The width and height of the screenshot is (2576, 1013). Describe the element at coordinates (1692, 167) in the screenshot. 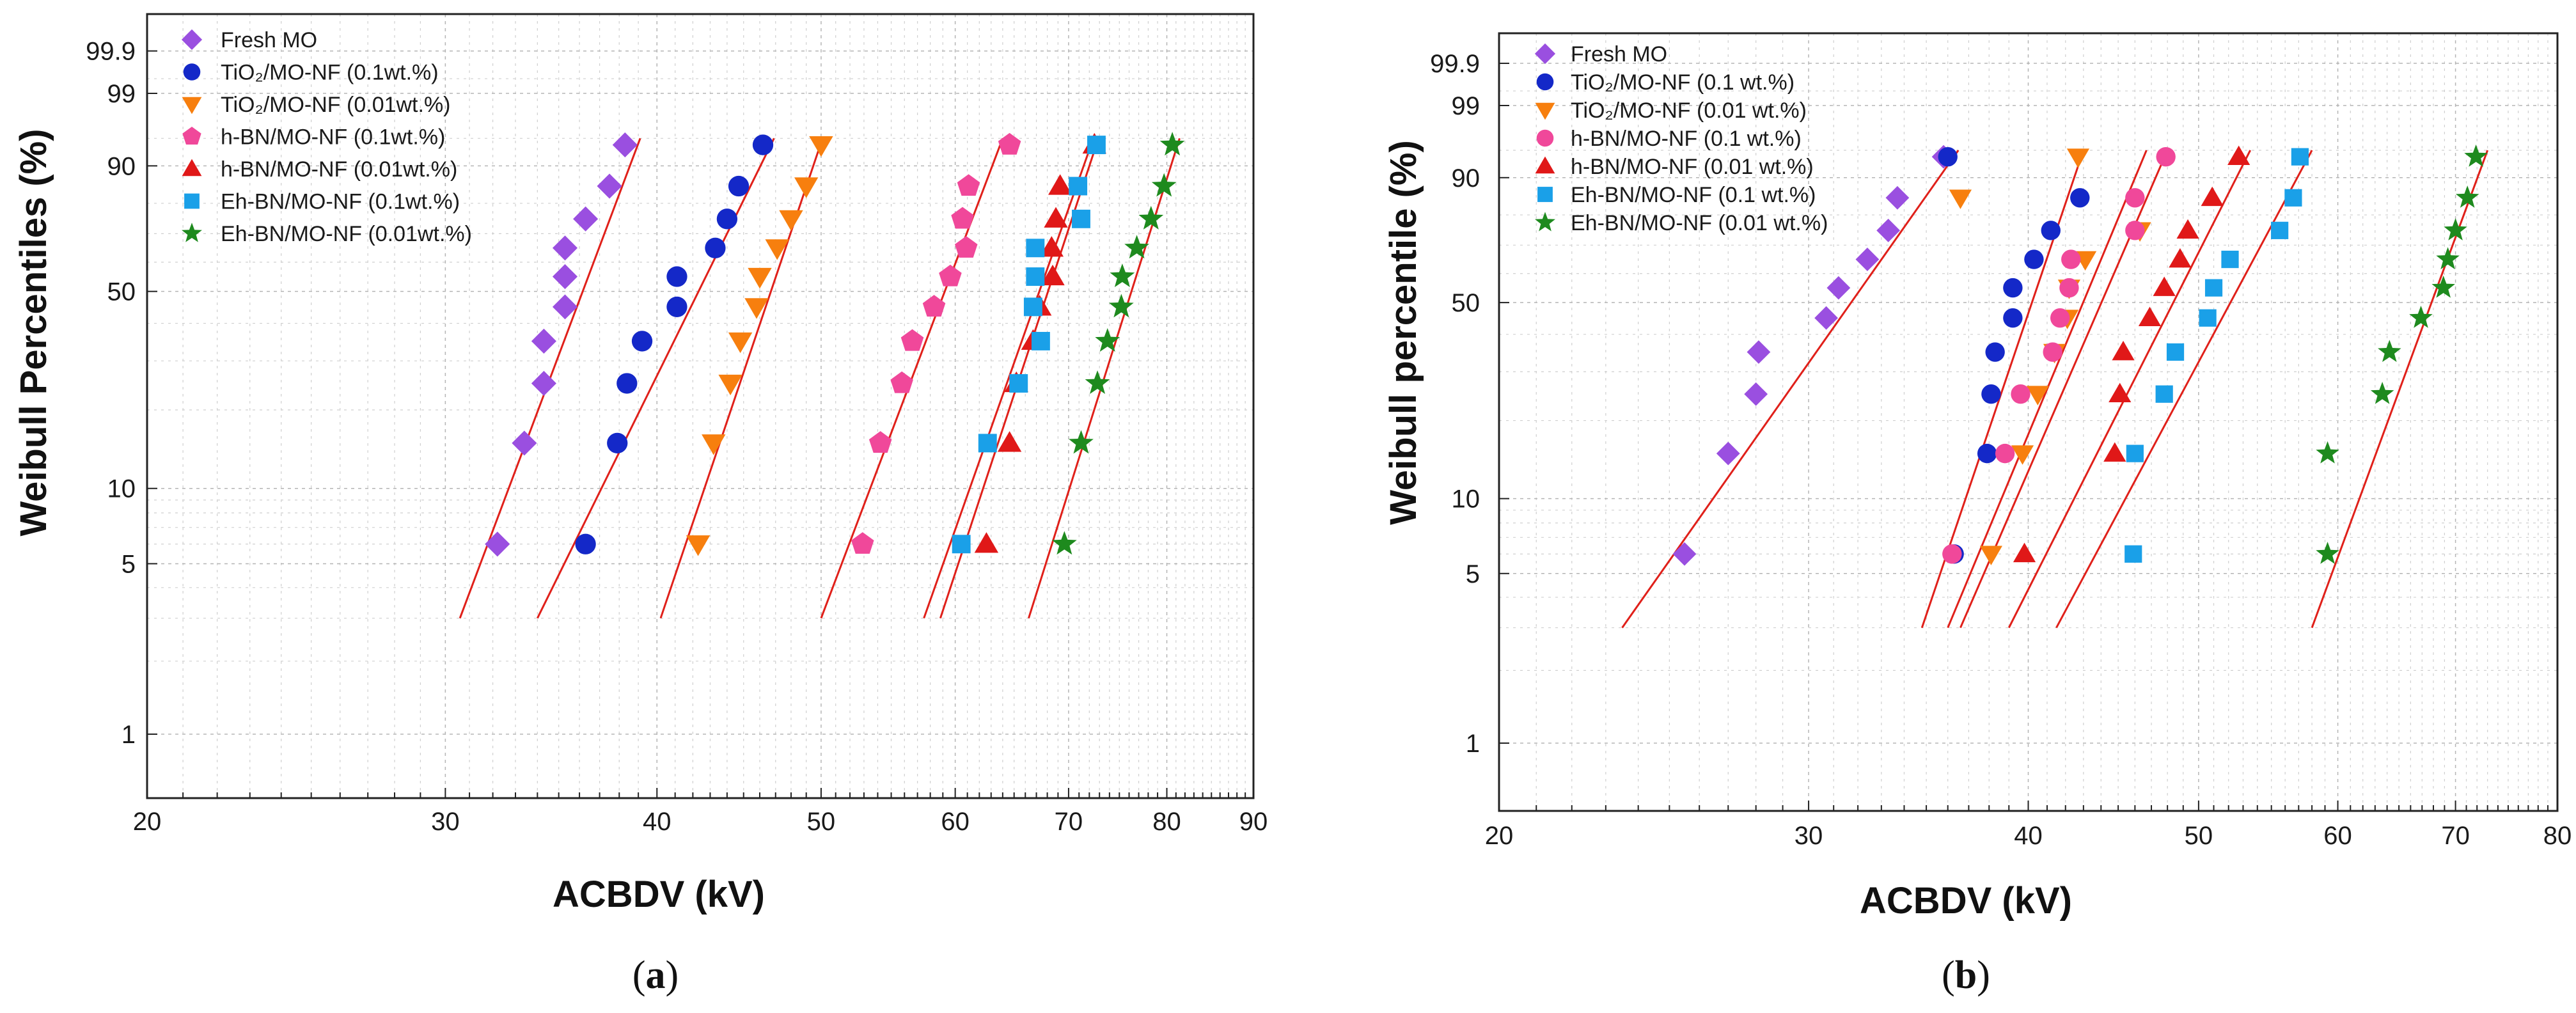

I see `chart-b-legend-label: h-BN/MO-NF (0.01 wt.%)` at that location.